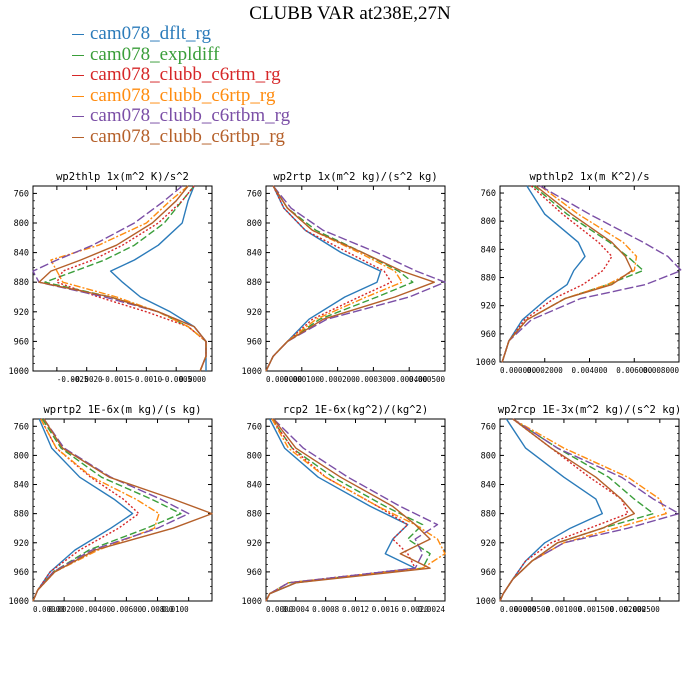  What do you see at coordinates (87, 379) in the screenshot?
I see `x-tick-label: -0.0020` at bounding box center [87, 379].